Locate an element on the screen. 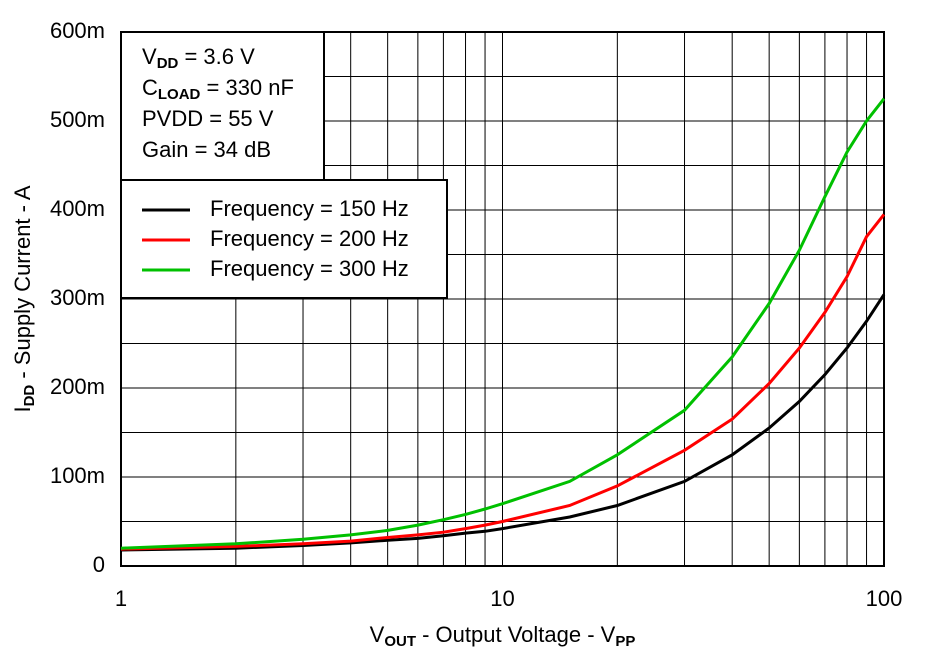 The height and width of the screenshot is (657, 930). x-axis-label-part: - Output Voltage - V is located at coordinates (516, 634).